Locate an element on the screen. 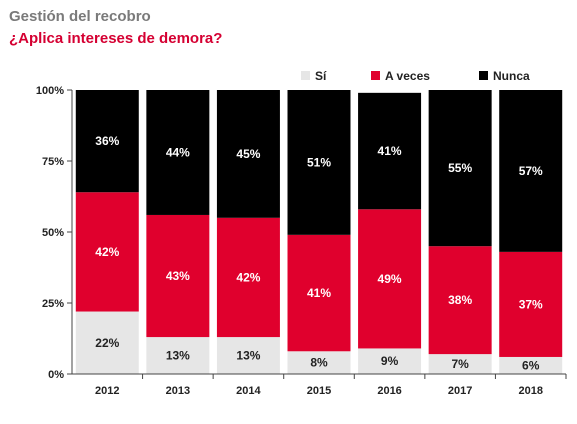 The width and height of the screenshot is (577, 424). x-tick-label: 2016 is located at coordinates (389, 391).